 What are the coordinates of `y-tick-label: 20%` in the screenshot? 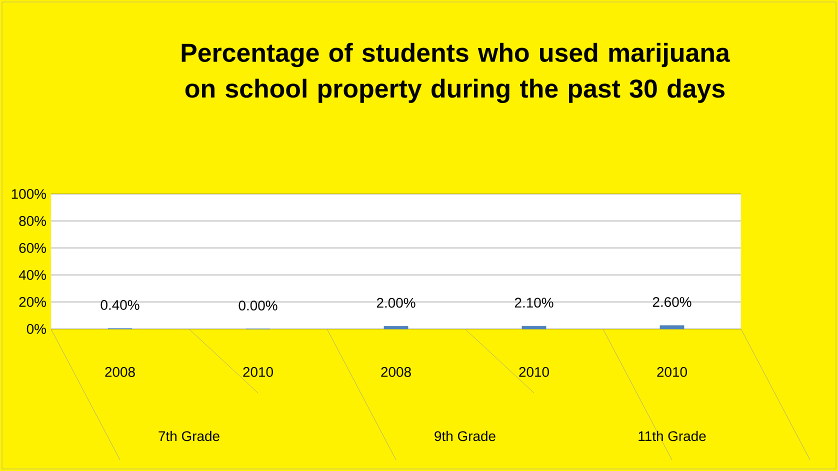 It's located at (32, 302).